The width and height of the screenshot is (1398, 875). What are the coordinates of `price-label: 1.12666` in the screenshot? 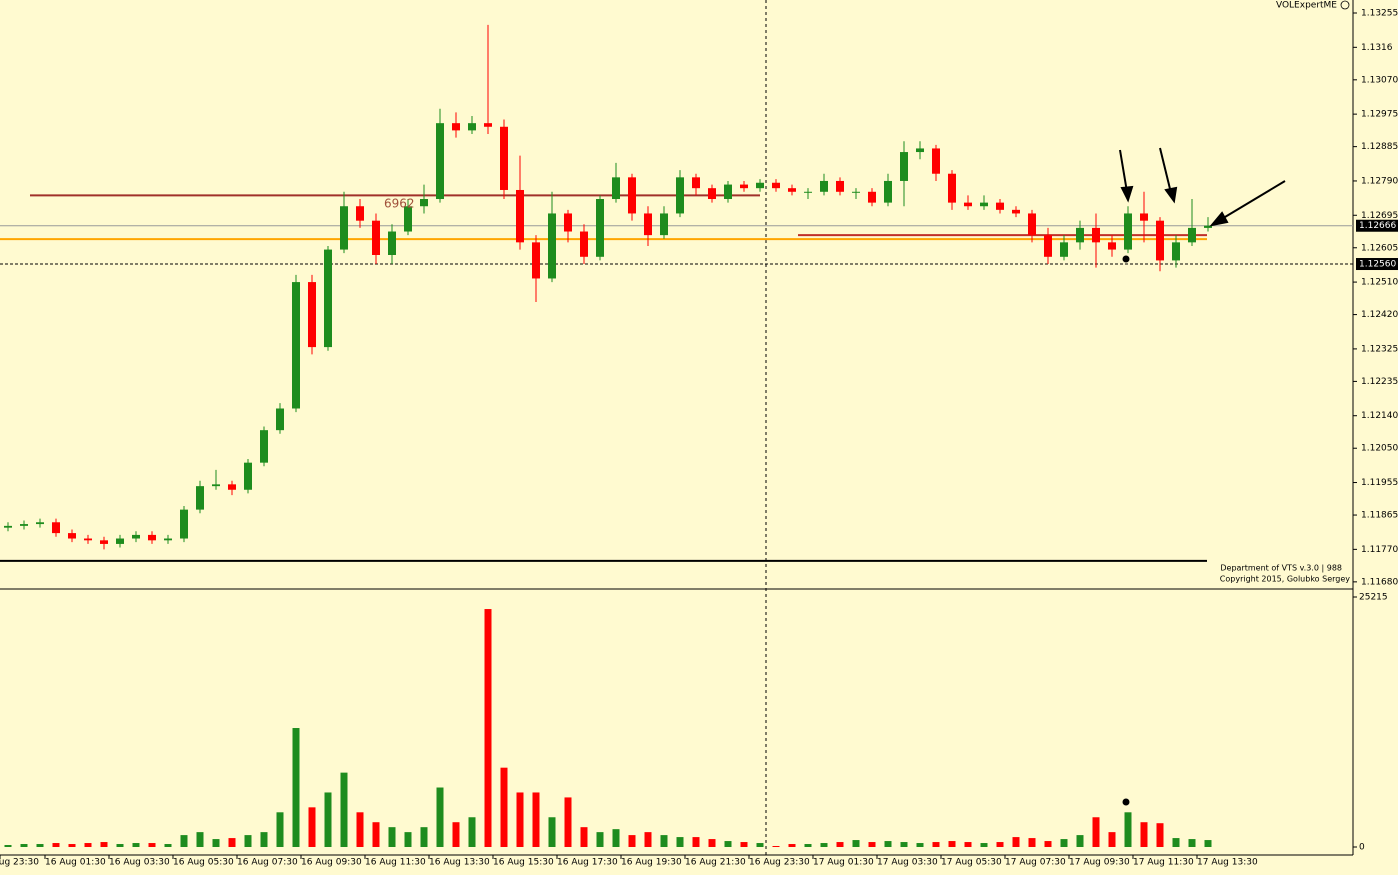 It's located at (1377, 226).